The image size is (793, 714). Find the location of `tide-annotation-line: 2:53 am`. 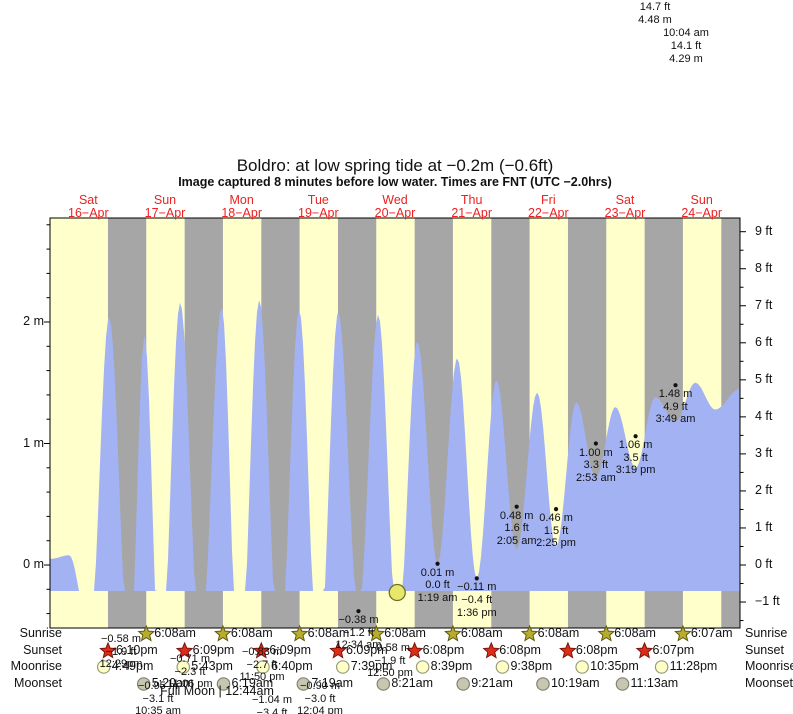

tide-annotation-line: 2:53 am is located at coordinates (596, 477).